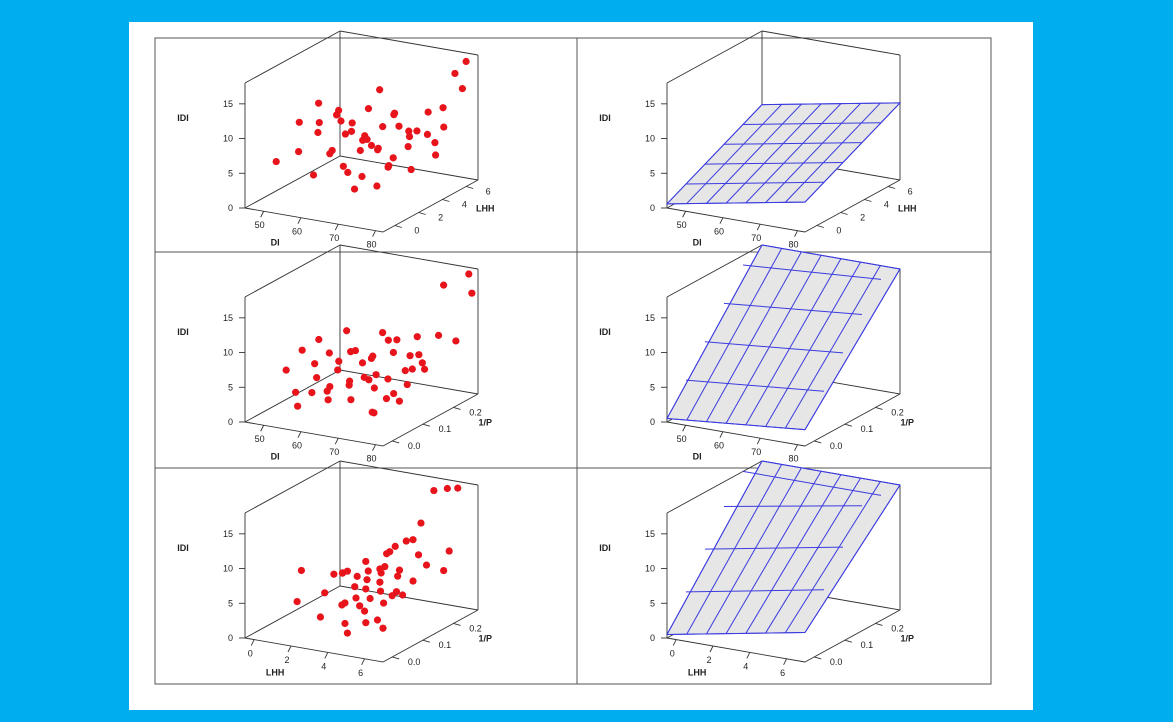  What do you see at coordinates (782, 673) in the screenshot?
I see `x-tick-label: 6` at bounding box center [782, 673].